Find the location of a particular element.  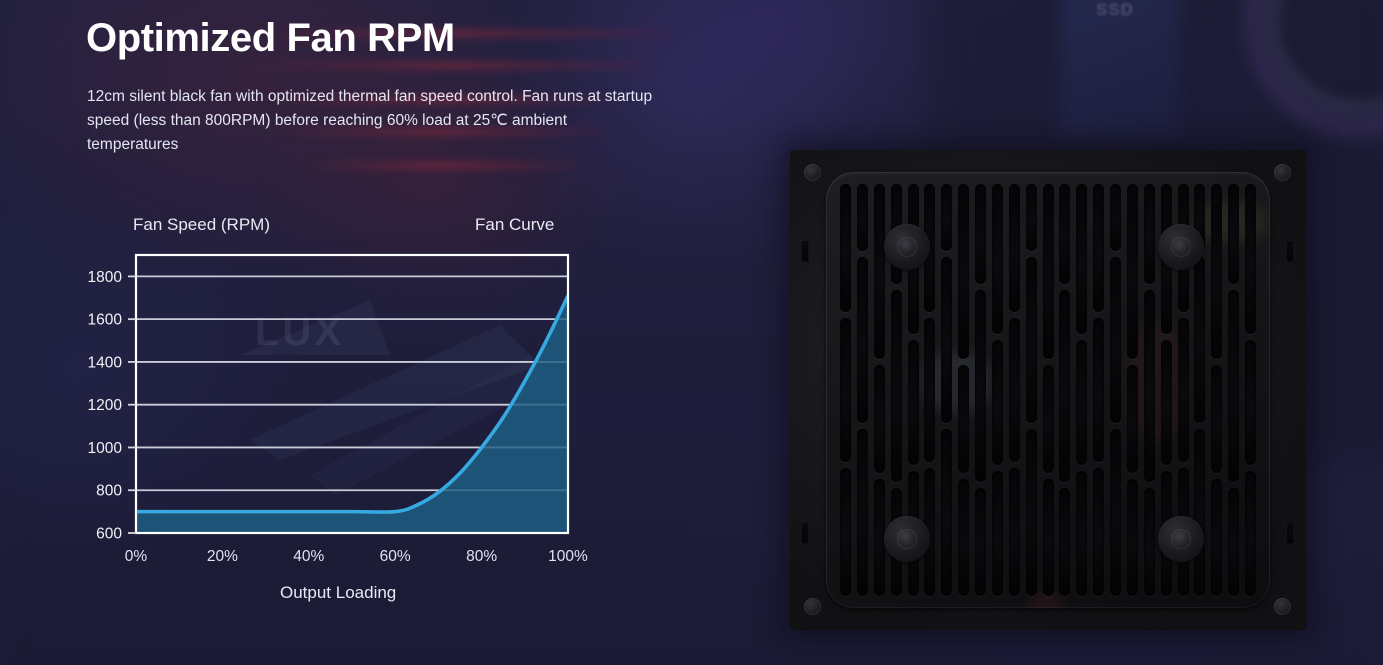

chart-y-tick-label: 600 is located at coordinates (109, 534).